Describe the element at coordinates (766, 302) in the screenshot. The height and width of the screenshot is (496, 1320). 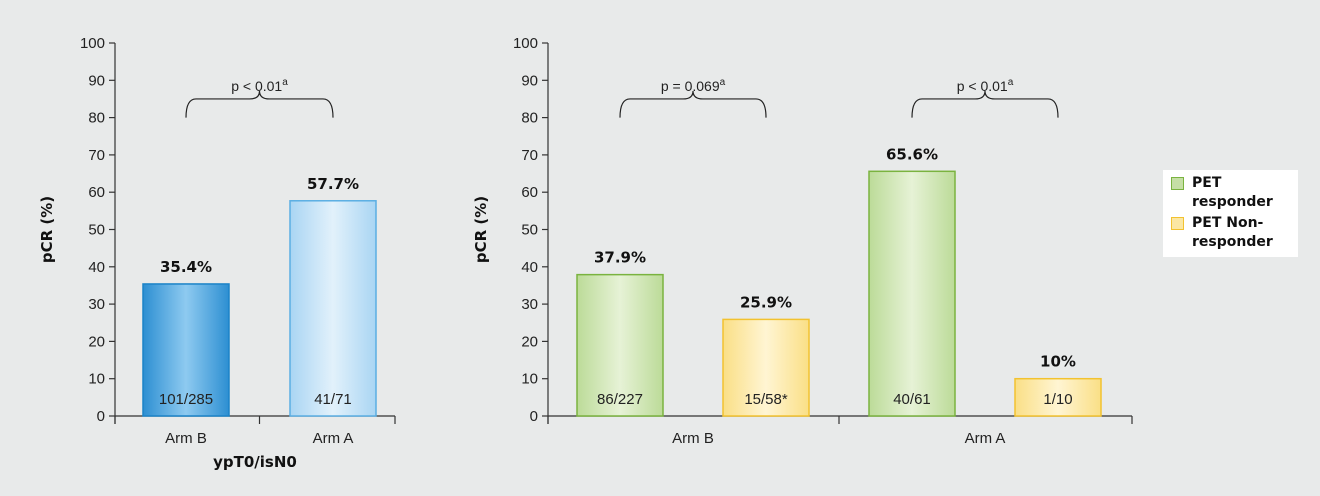
I see `bar-value-label: 25.9%` at that location.